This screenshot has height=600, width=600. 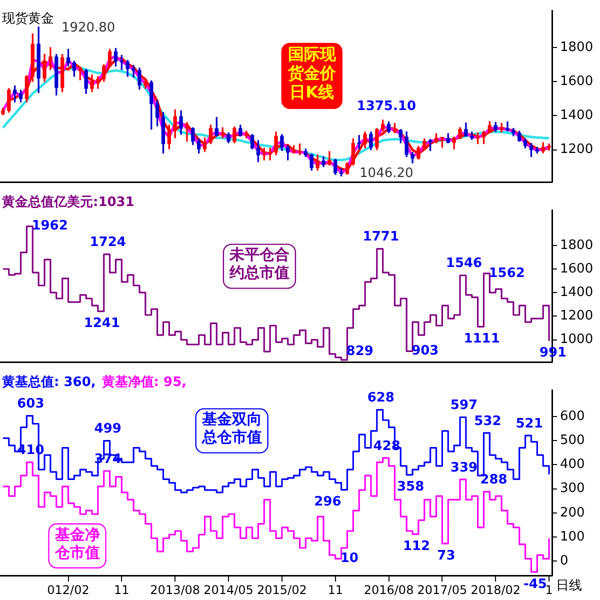 I want to click on data-label: -45, so click(x=535, y=584).